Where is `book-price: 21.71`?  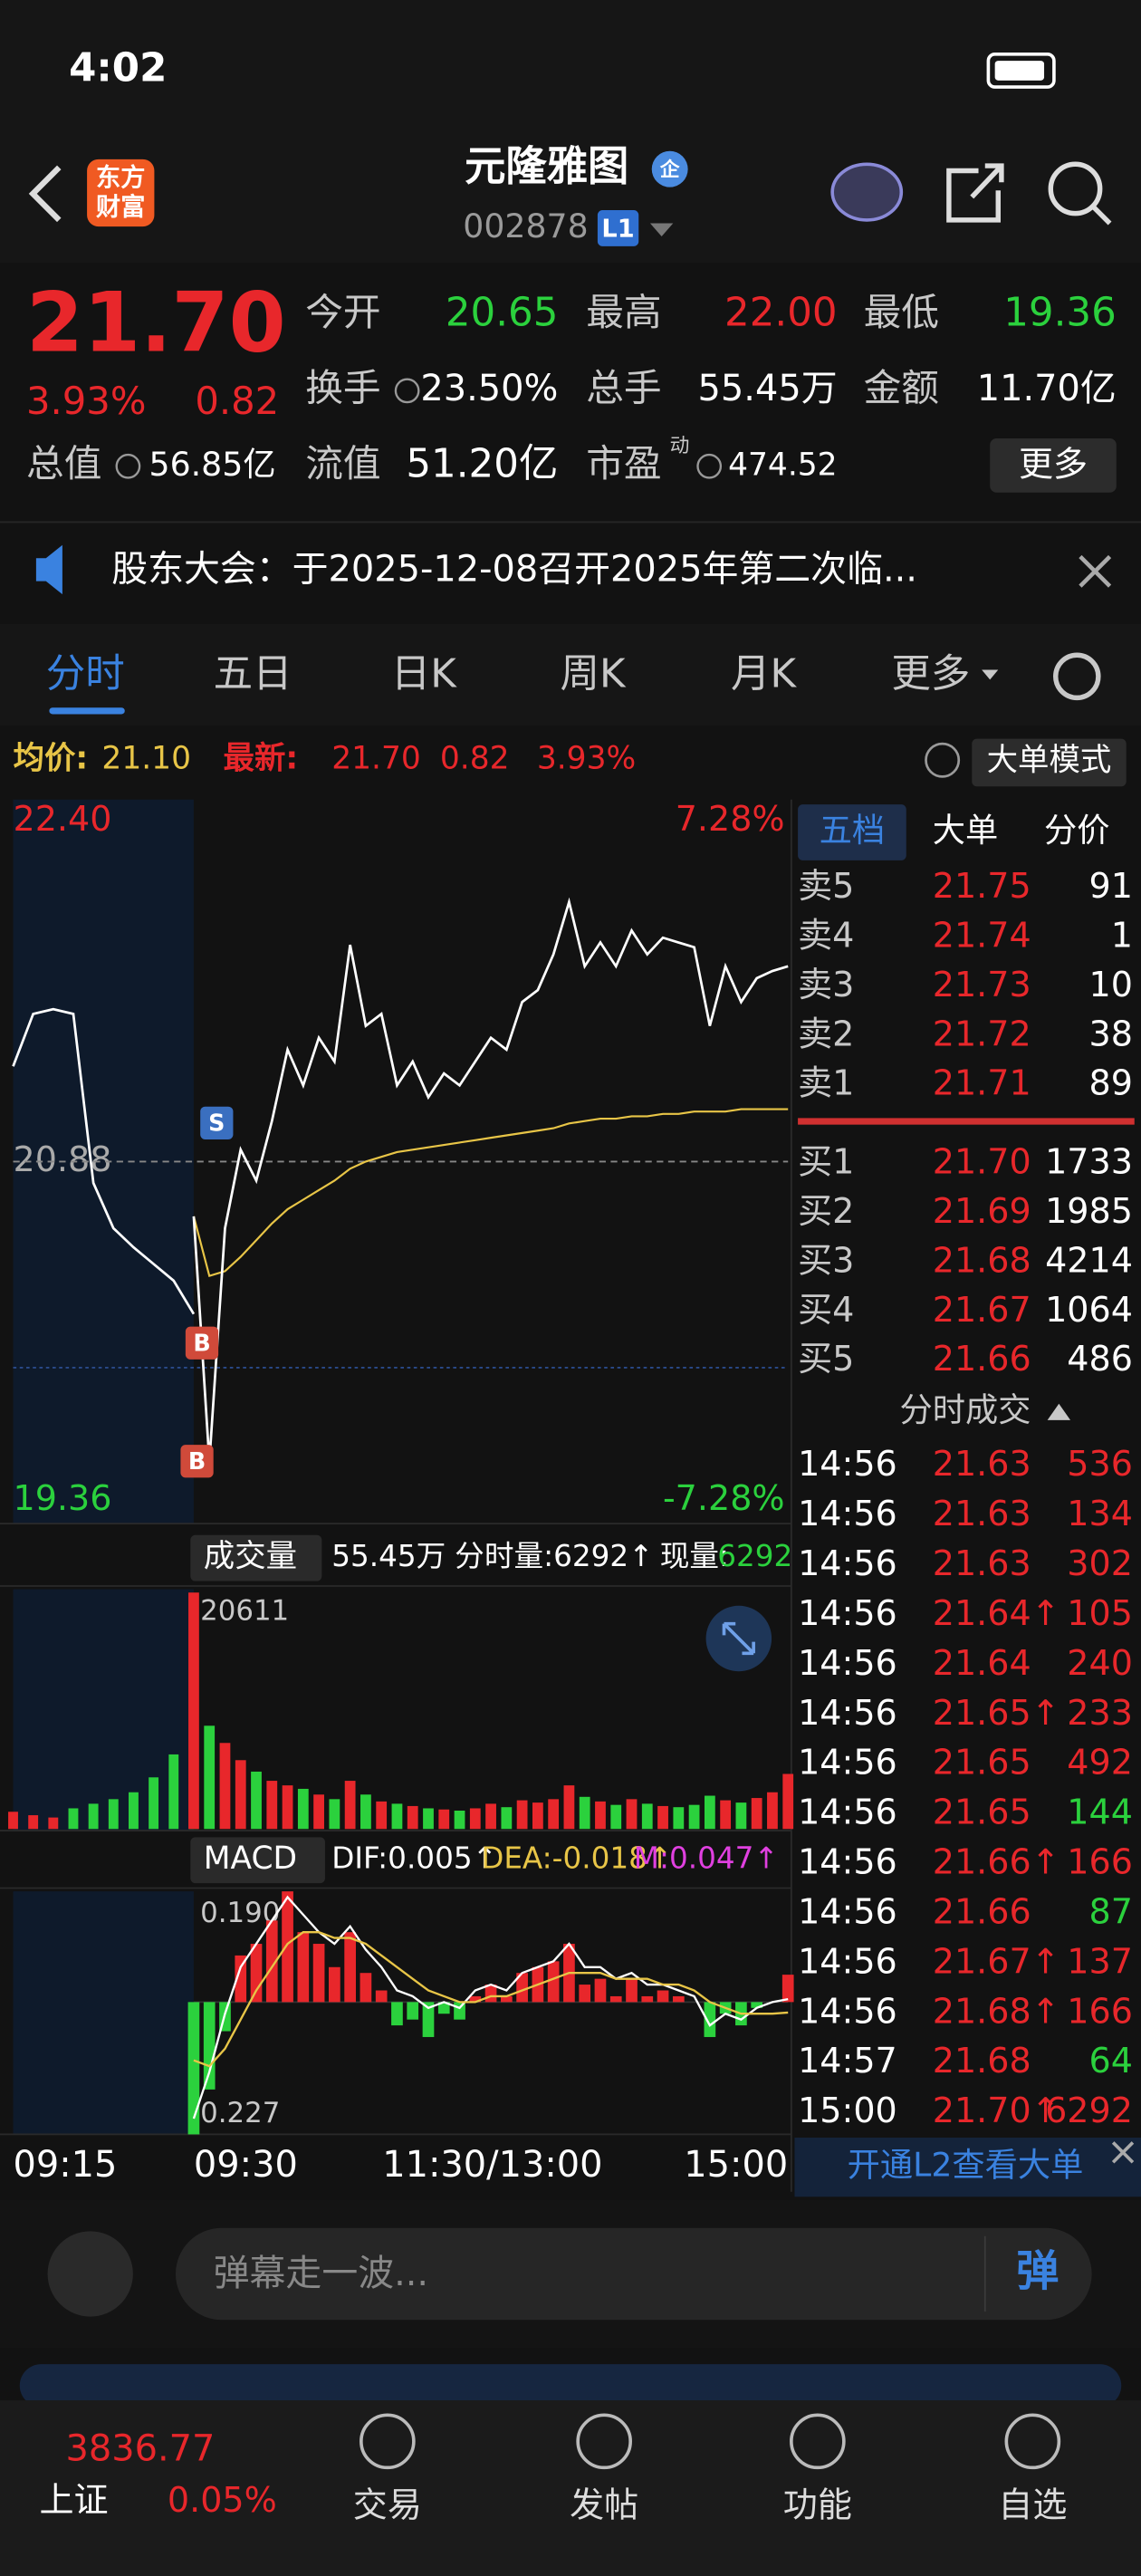 book-price: 21.71 is located at coordinates (982, 1083).